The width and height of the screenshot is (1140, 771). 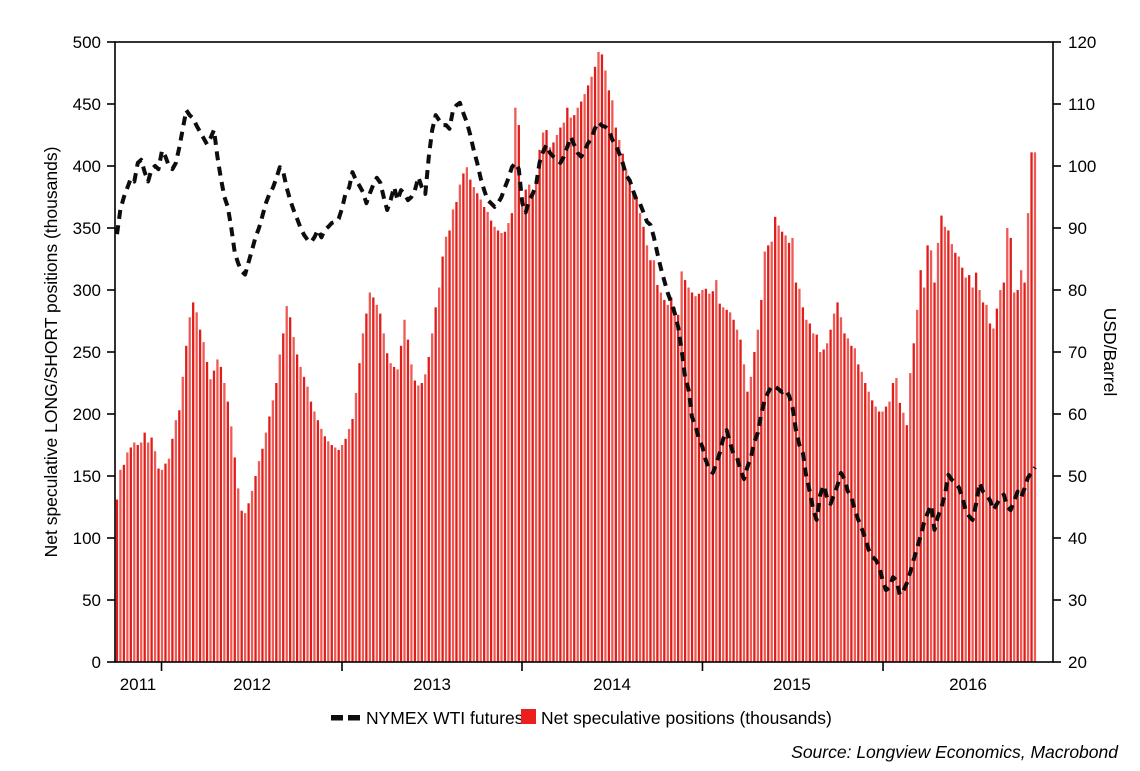 I want to click on right-tick-label: 110, so click(x=1081, y=104).